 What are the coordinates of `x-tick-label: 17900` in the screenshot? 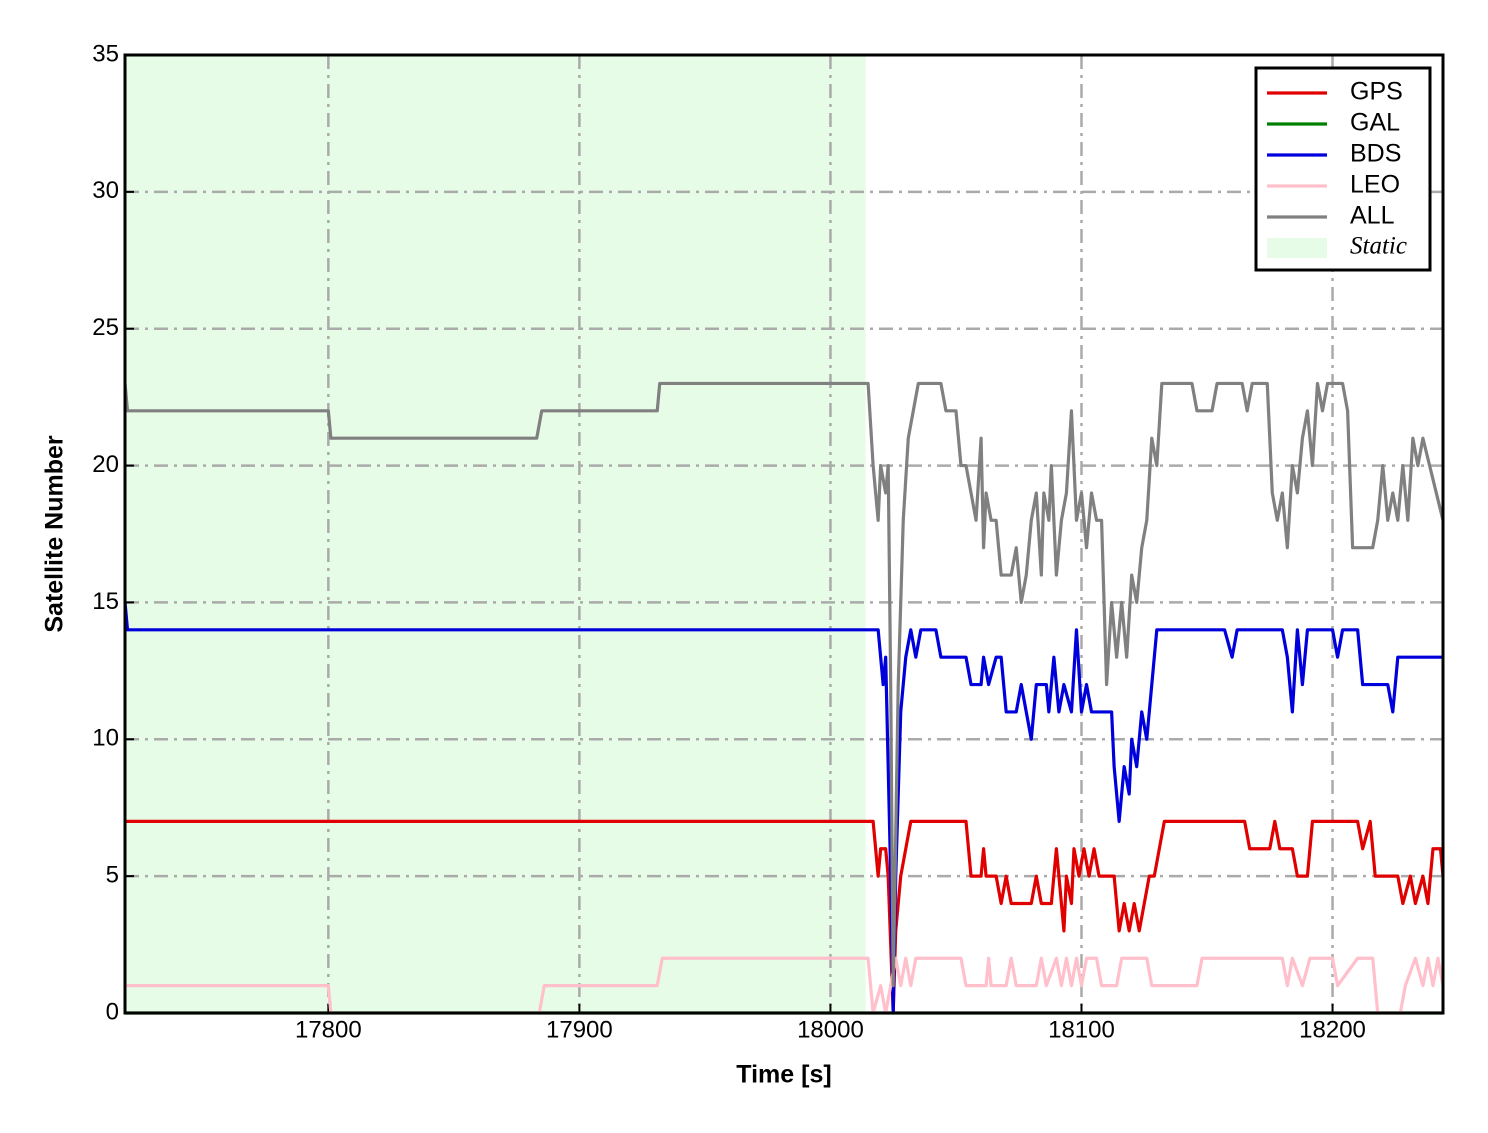 It's located at (579, 1029).